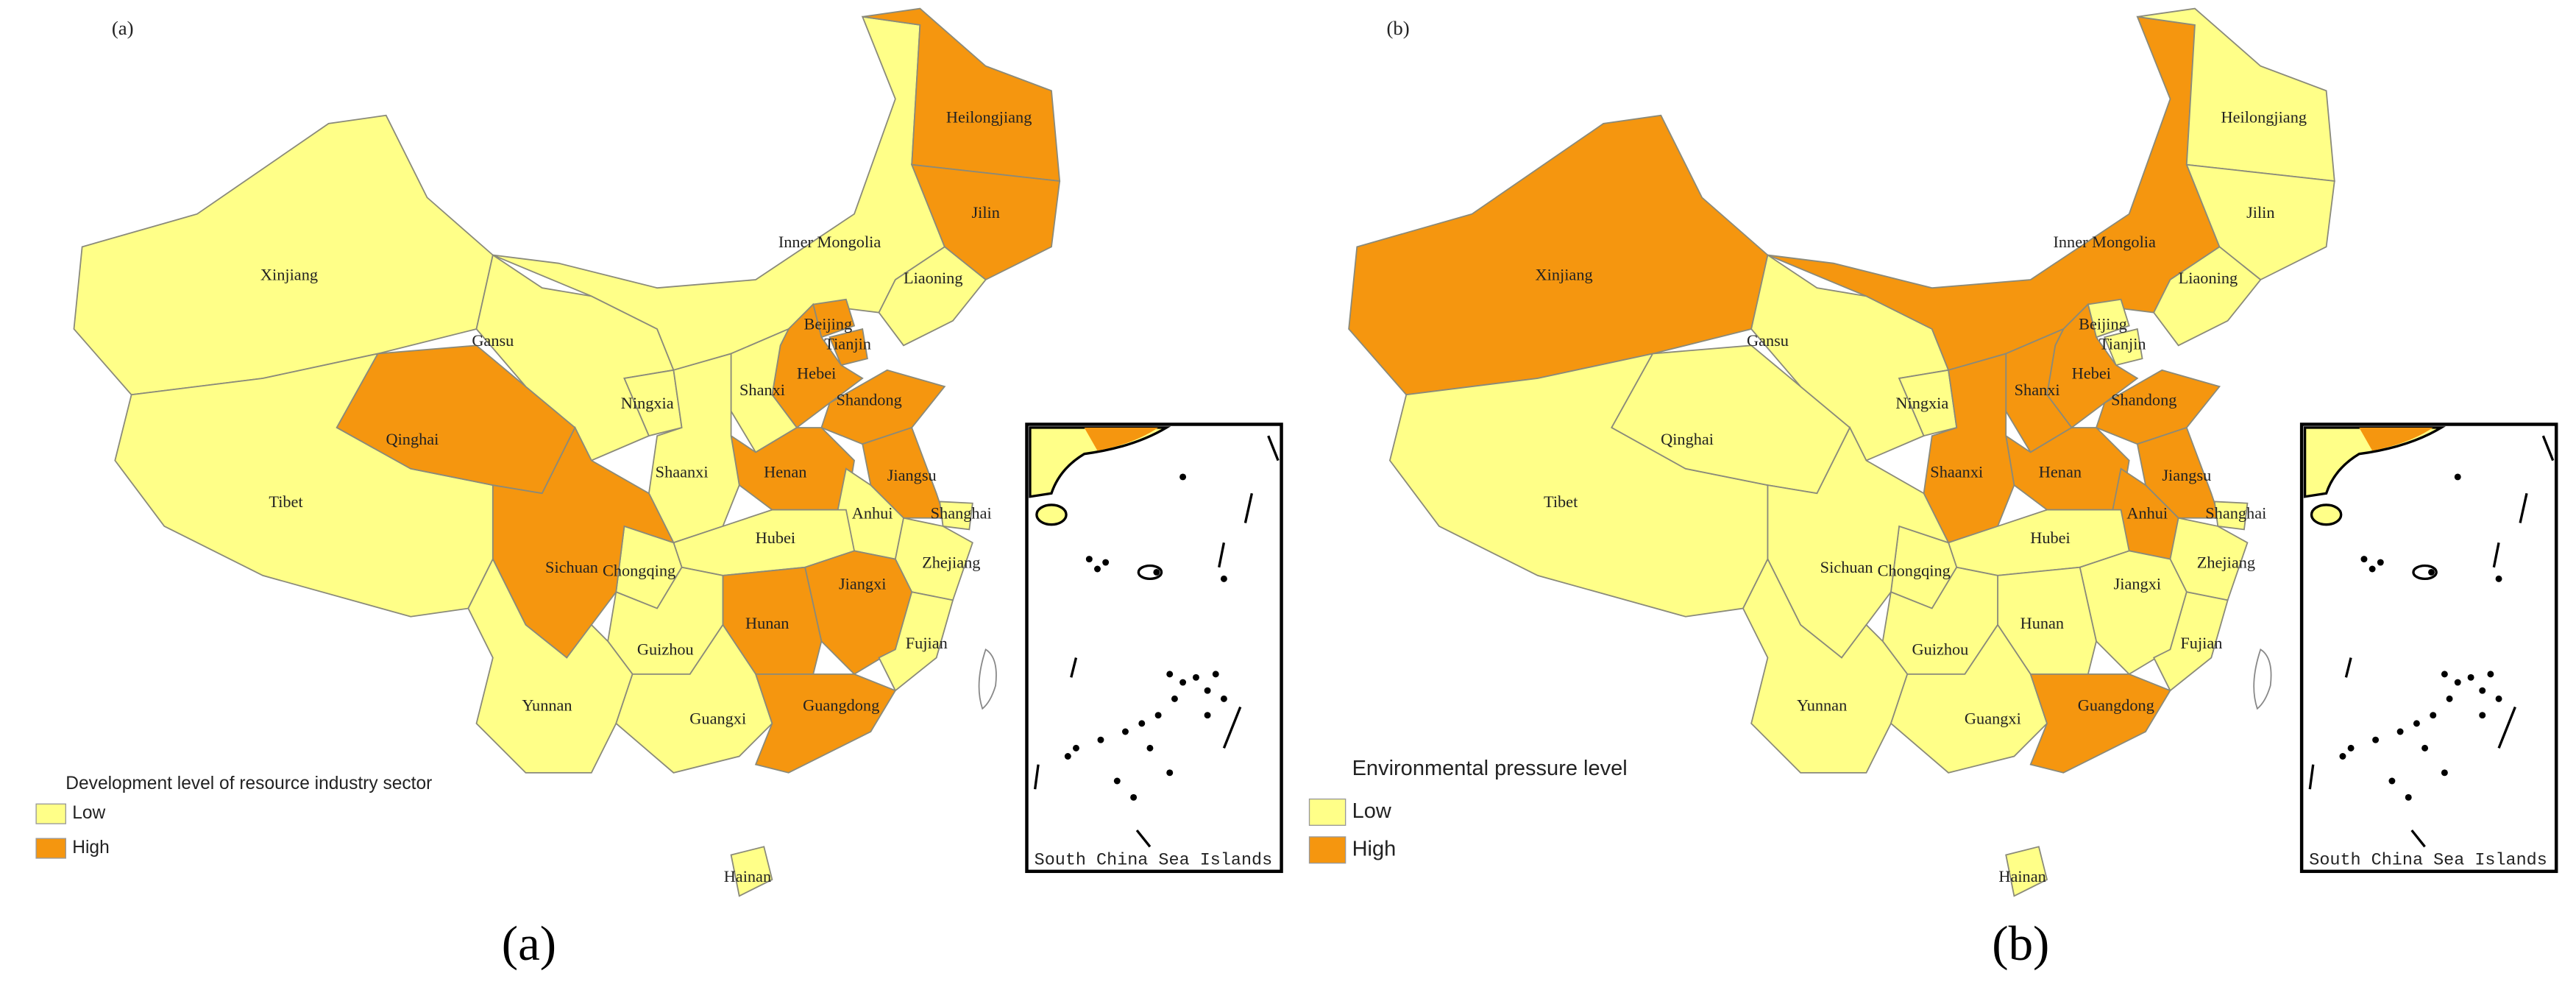 Image resolution: width=2576 pixels, height=990 pixels. I want to click on province-label: Hunan, so click(767, 623).